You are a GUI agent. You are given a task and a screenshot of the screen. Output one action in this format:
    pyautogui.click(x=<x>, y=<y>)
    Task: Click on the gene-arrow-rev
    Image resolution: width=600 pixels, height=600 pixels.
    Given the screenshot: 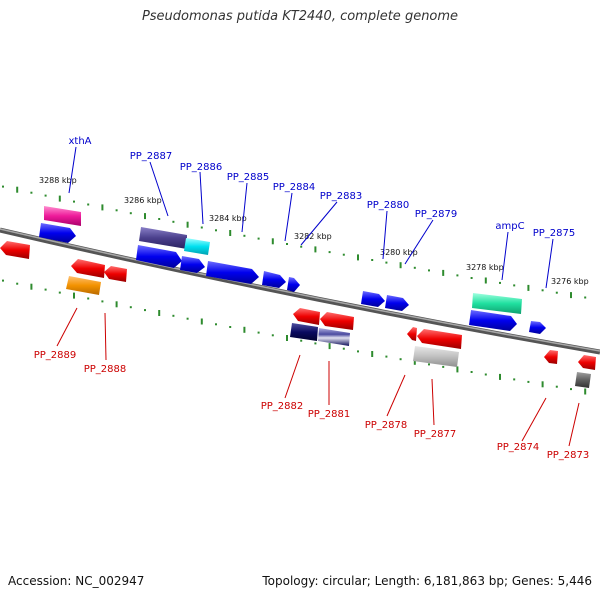 What is the action you would take?
    pyautogui.click(x=15, y=250)
    